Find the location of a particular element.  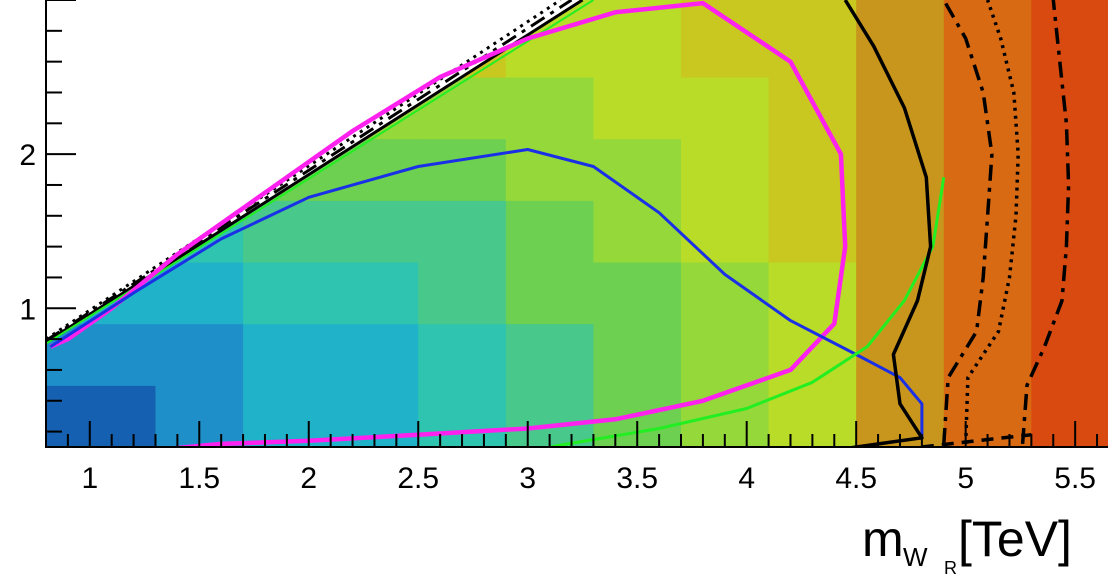

y-tick-label: 1 is located at coordinates (27, 309).